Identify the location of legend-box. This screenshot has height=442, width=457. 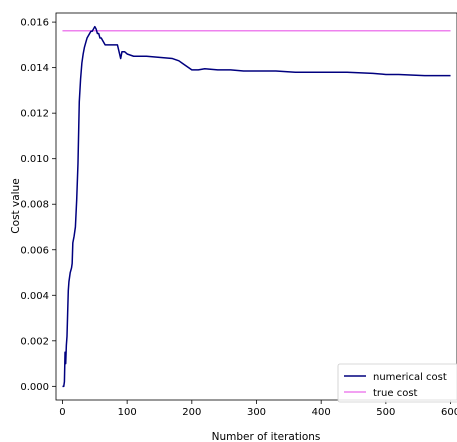
(397, 383).